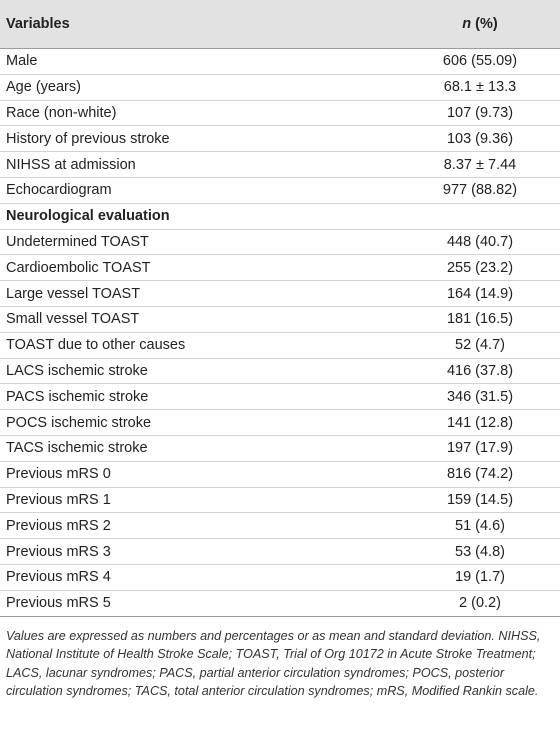 The image size is (560, 751). I want to click on row-label: Previous mRS 3, so click(58, 551).